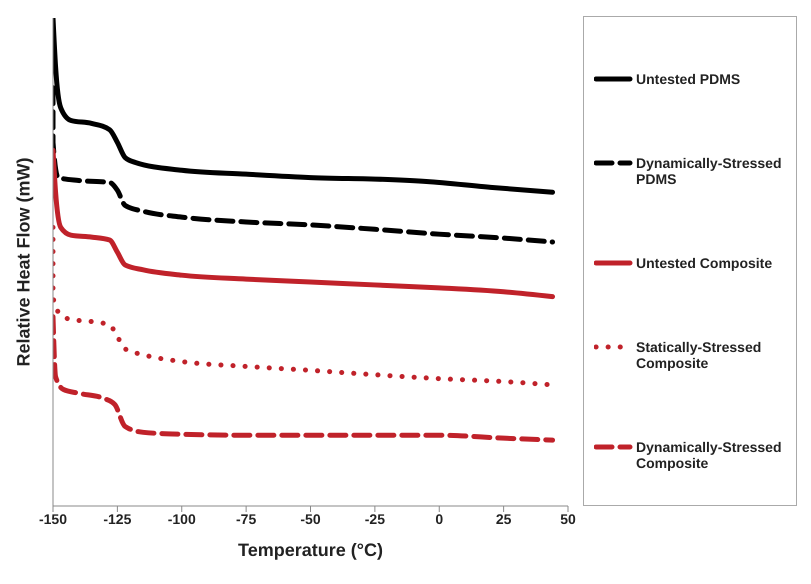 Image resolution: width=811 pixels, height=584 pixels. What do you see at coordinates (375, 518) in the screenshot?
I see `x-tick-label: -25` at bounding box center [375, 518].